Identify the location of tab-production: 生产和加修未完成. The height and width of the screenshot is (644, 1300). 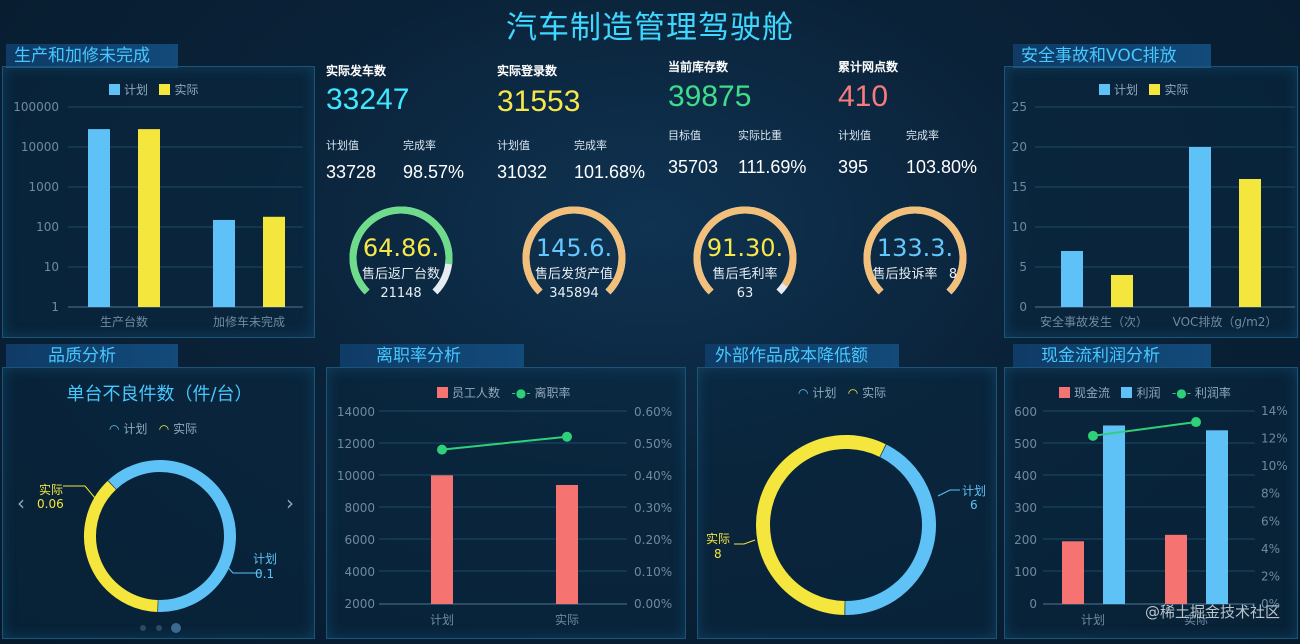
(92, 56).